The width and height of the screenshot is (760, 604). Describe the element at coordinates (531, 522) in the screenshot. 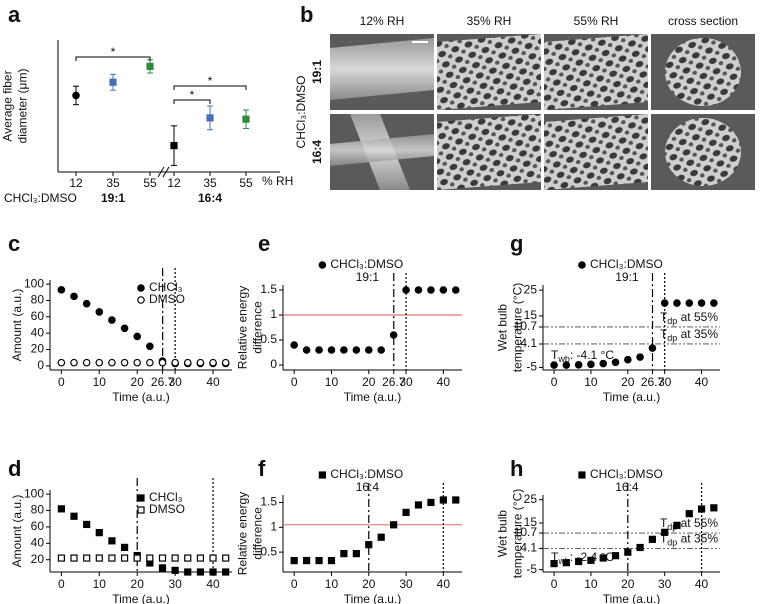

I see `y-tick-label: 15` at that location.